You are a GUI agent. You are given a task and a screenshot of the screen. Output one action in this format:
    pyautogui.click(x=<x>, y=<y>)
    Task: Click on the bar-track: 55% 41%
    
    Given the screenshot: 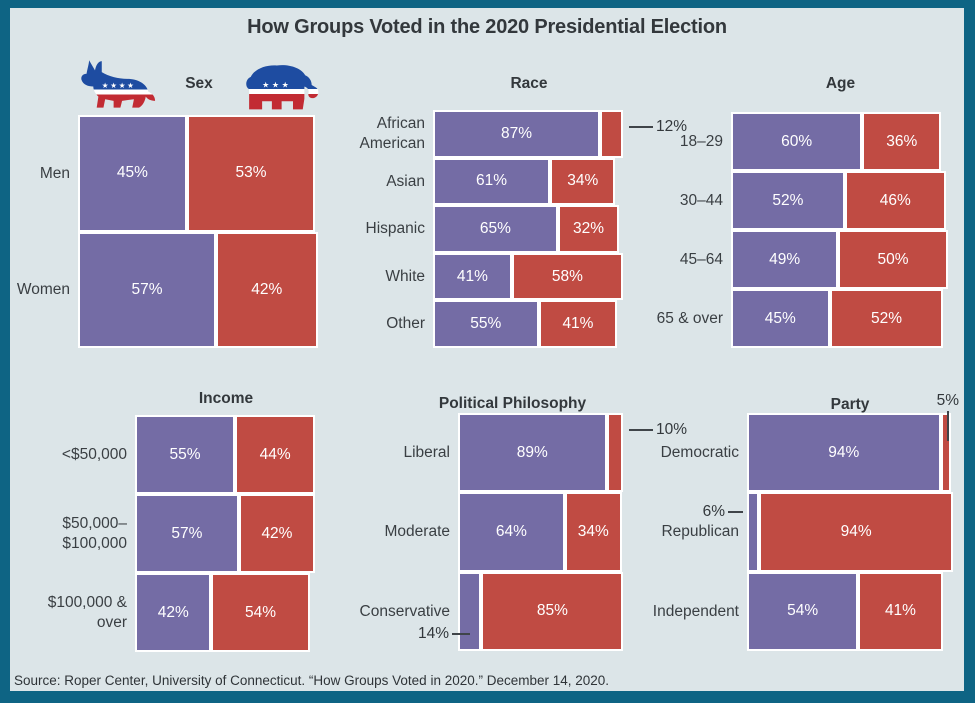 What is the action you would take?
    pyautogui.click(x=529, y=324)
    